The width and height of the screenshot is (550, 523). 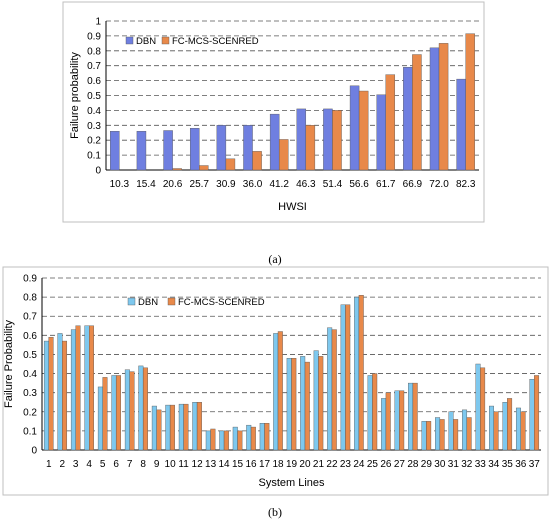 What do you see at coordinates (319, 464) in the screenshot?
I see `x-tick-label: 21` at bounding box center [319, 464].